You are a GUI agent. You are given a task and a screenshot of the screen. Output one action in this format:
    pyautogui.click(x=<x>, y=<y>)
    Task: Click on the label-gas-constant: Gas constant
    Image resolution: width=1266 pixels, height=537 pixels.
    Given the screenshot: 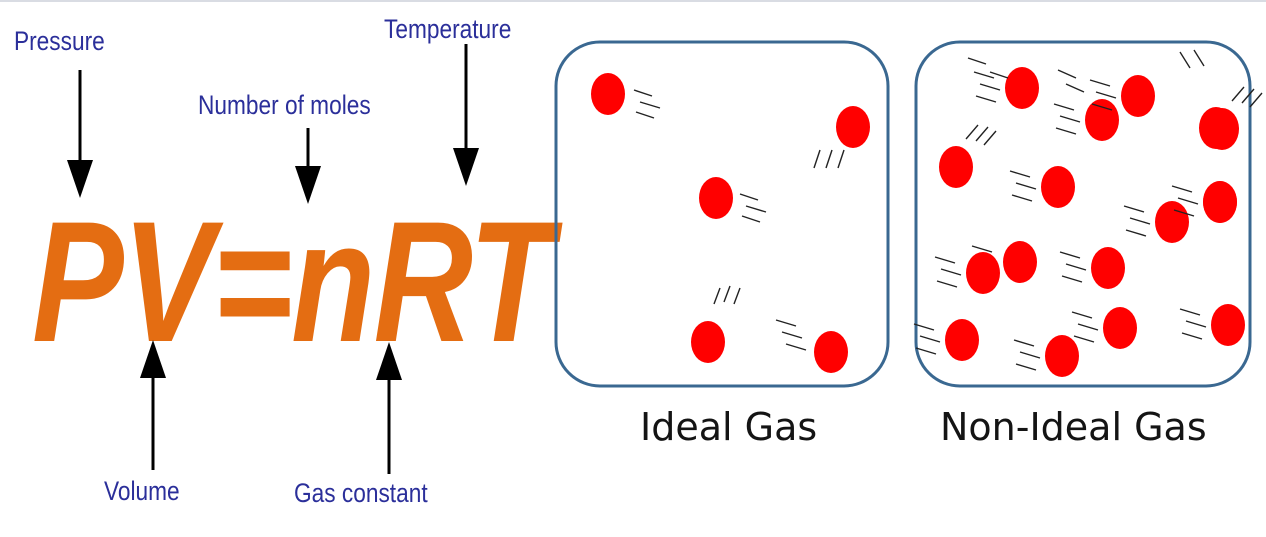 What is the action you would take?
    pyautogui.click(x=361, y=493)
    